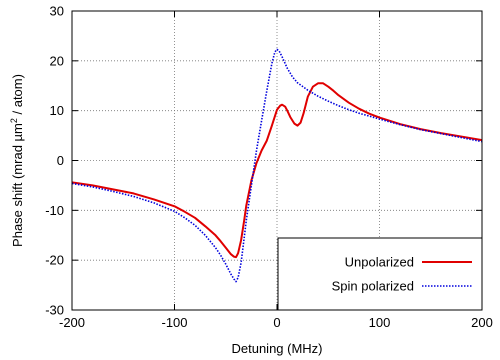 This screenshot has width=500, height=360. What do you see at coordinates (14, 120) in the screenshot?
I see `y-axis-label-superscript: 2` at bounding box center [14, 120].